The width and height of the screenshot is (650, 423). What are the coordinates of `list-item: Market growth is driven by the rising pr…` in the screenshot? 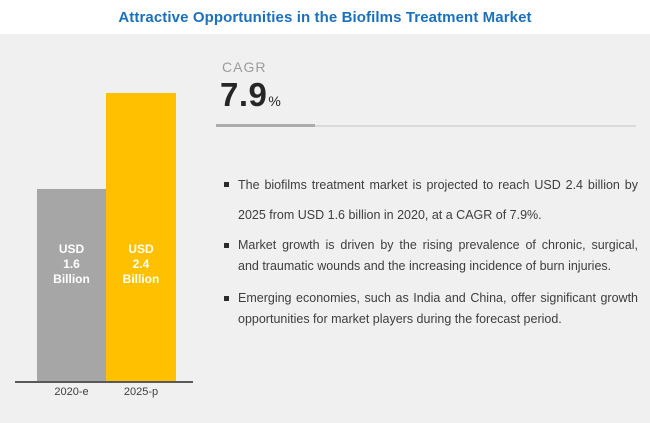 It's located at (431, 256).